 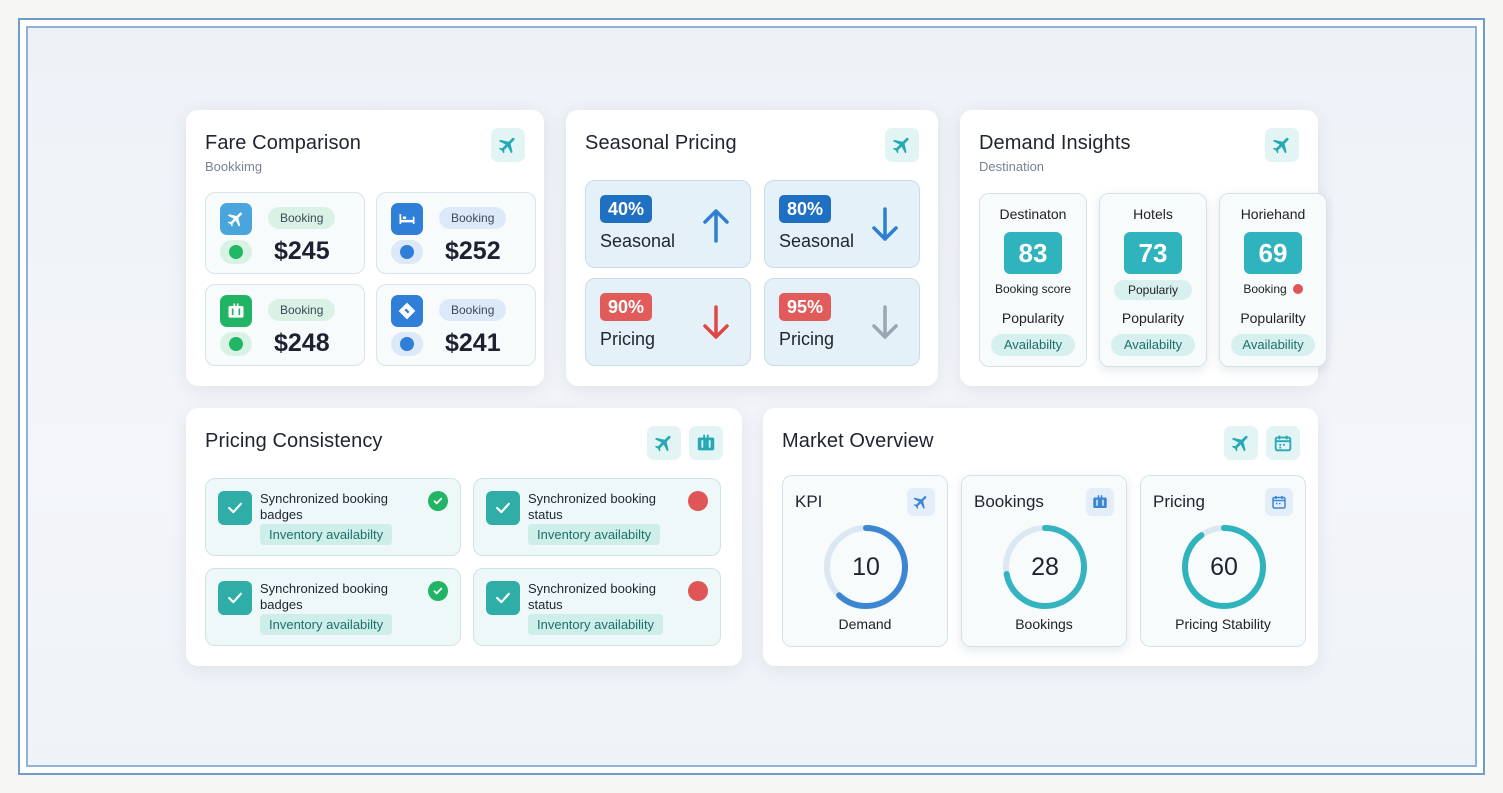 I want to click on card-title: Fare Comparison, so click(x=283, y=143).